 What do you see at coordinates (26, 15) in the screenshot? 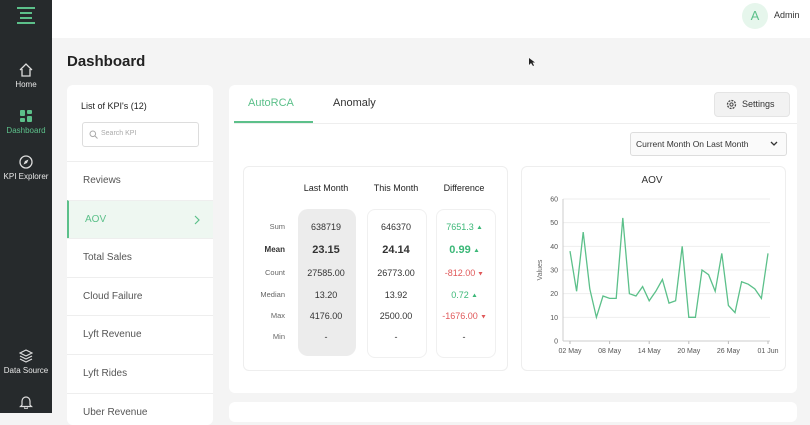
I see `logo` at bounding box center [26, 15].